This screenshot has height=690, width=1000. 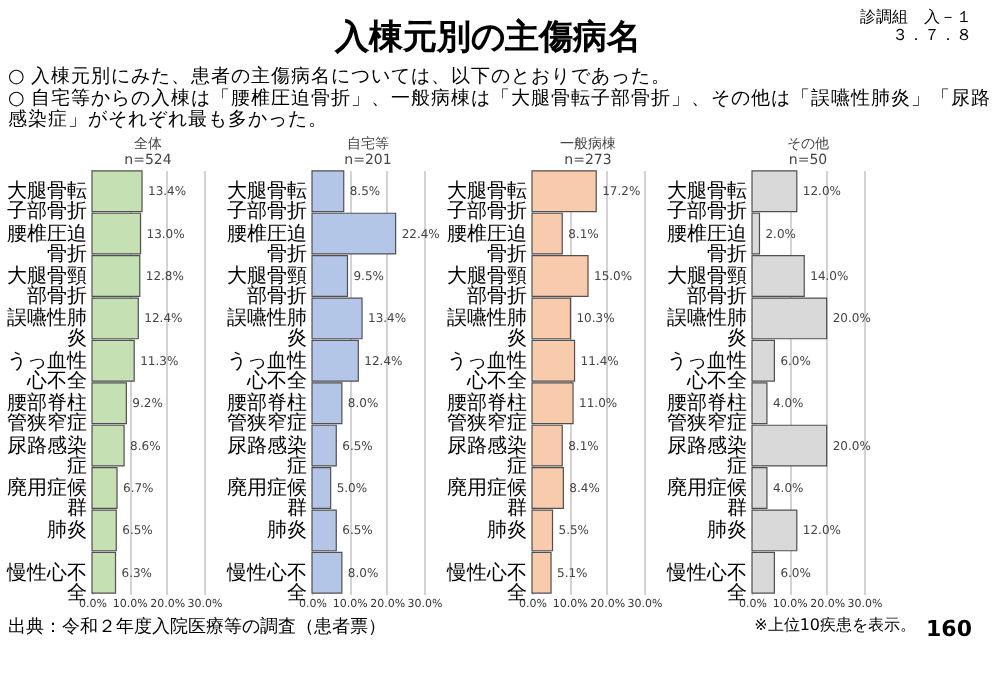 I want to click on text: ３．７．８, so click(x=932, y=35).